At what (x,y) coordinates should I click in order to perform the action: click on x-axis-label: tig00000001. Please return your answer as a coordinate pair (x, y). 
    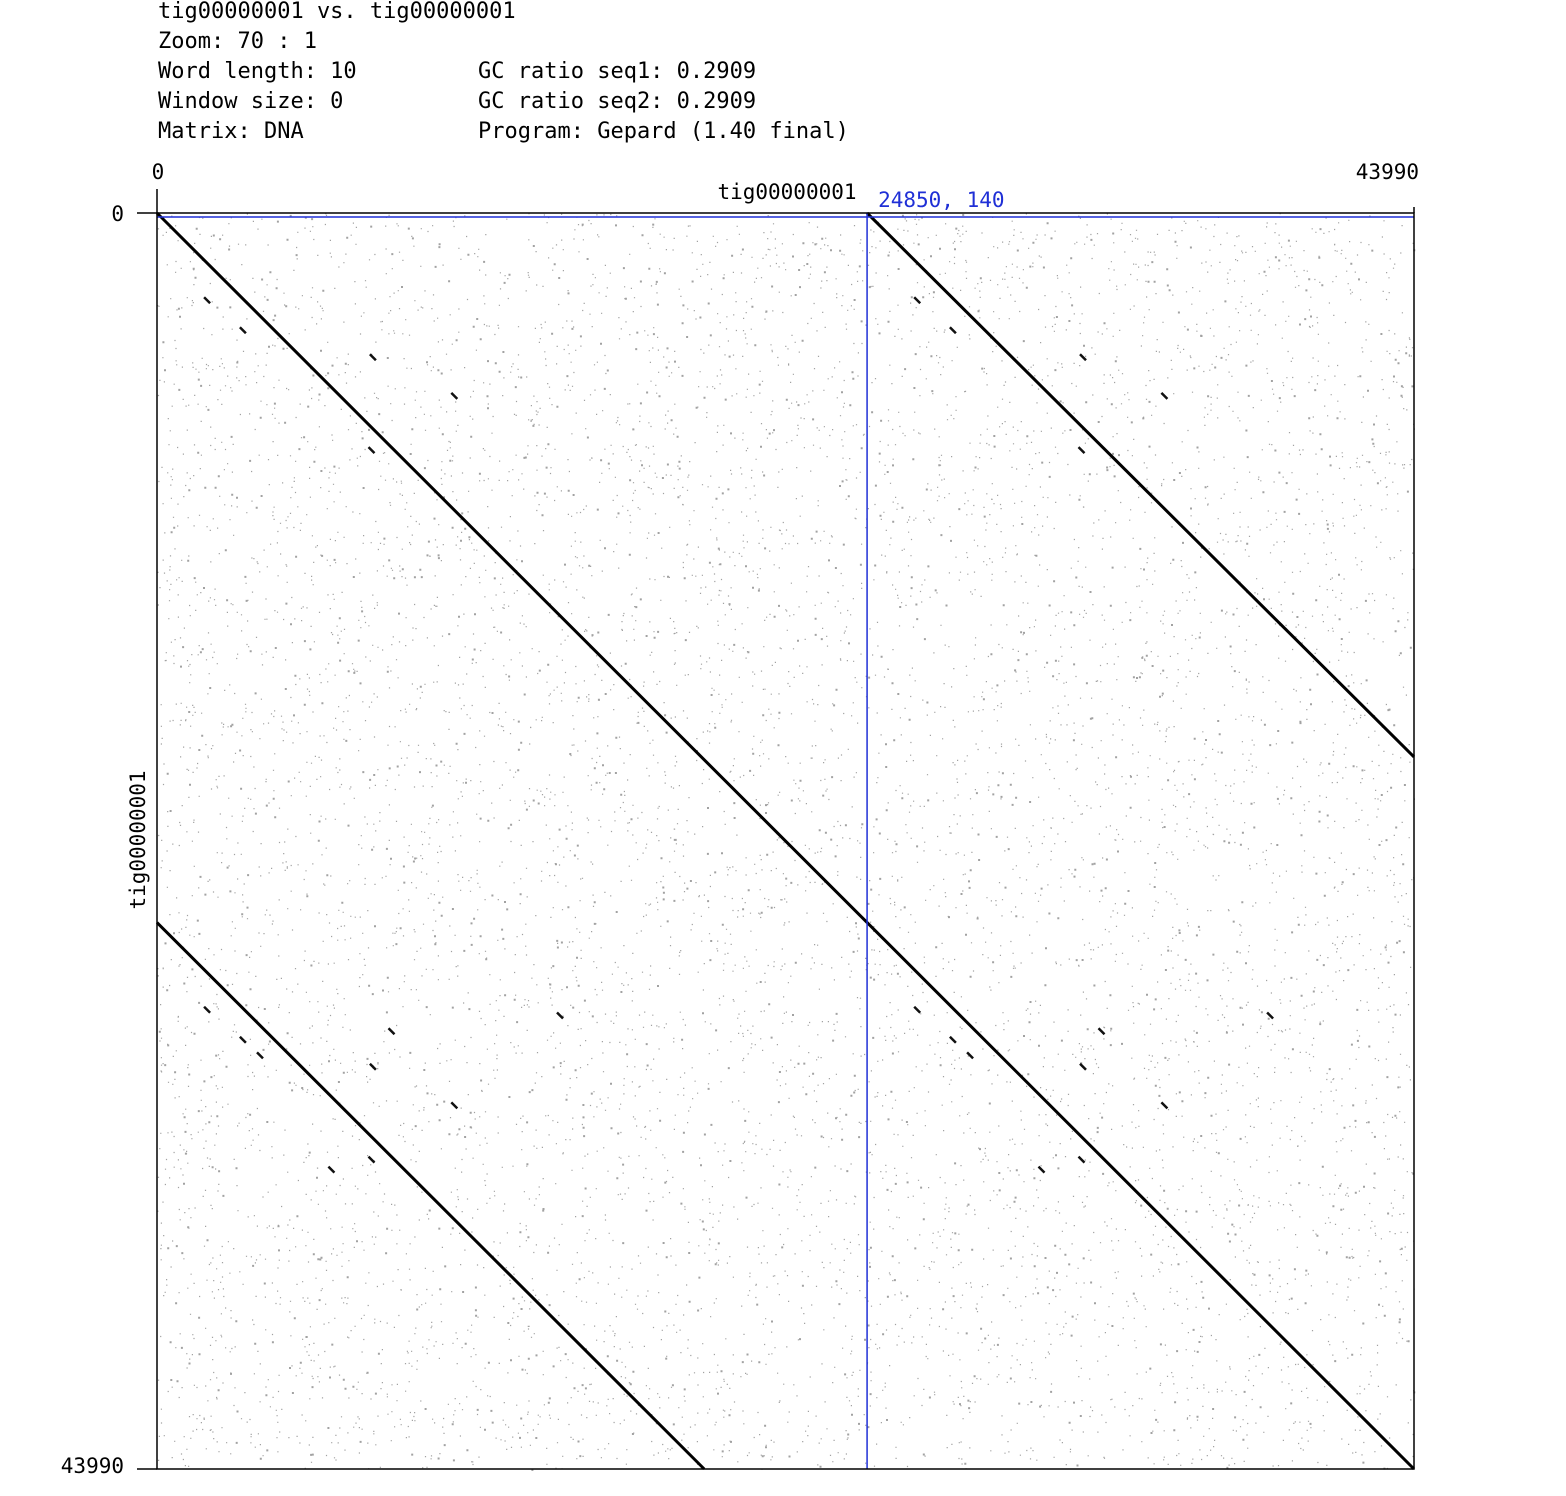
    Looking at the image, I should click on (786, 192).